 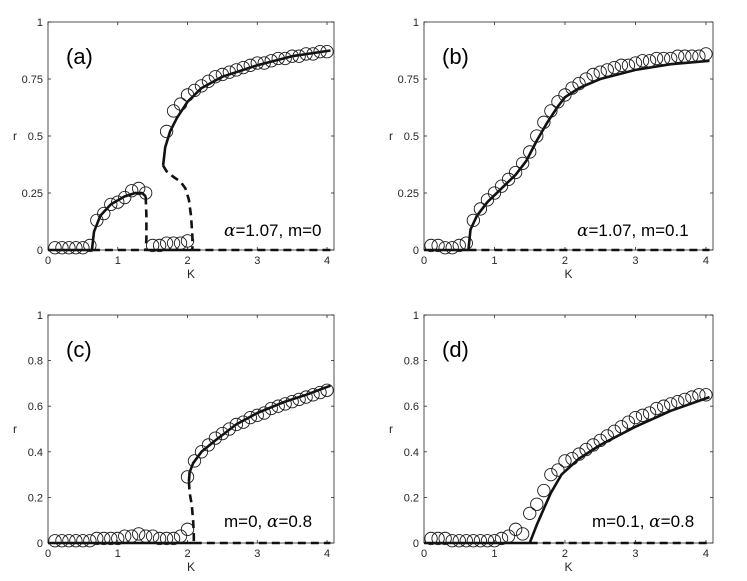 What do you see at coordinates (187, 554) in the screenshot?
I see `x-tick-label: 2` at bounding box center [187, 554].